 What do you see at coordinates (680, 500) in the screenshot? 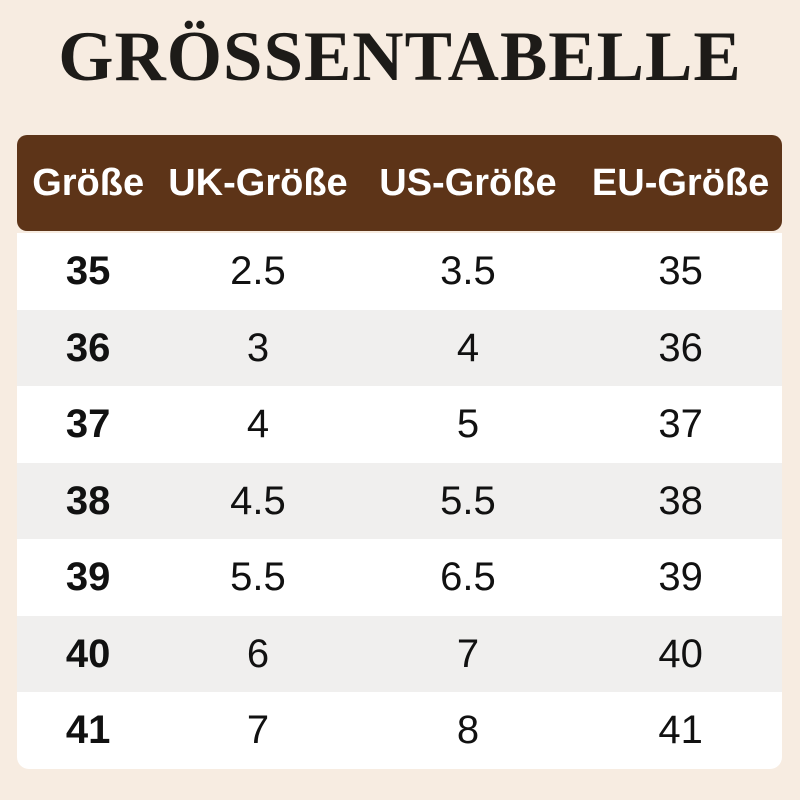
I see `cell-eu: 38` at bounding box center [680, 500].